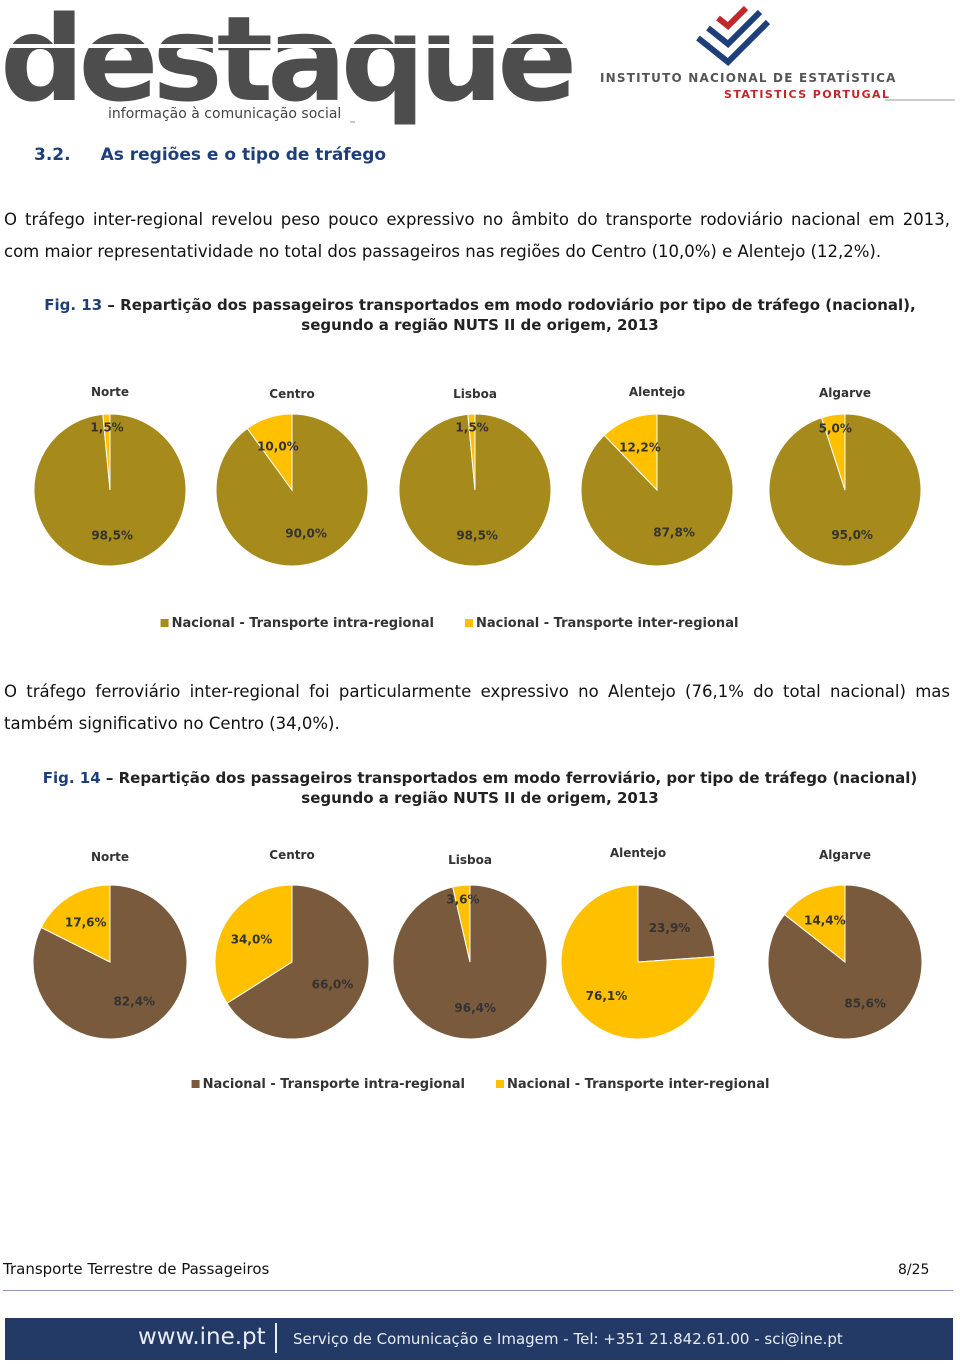 Image resolution: width=960 pixels, height=1364 pixels. What do you see at coordinates (278, 447) in the screenshot?
I see `data-label: 10,0%` at bounding box center [278, 447].